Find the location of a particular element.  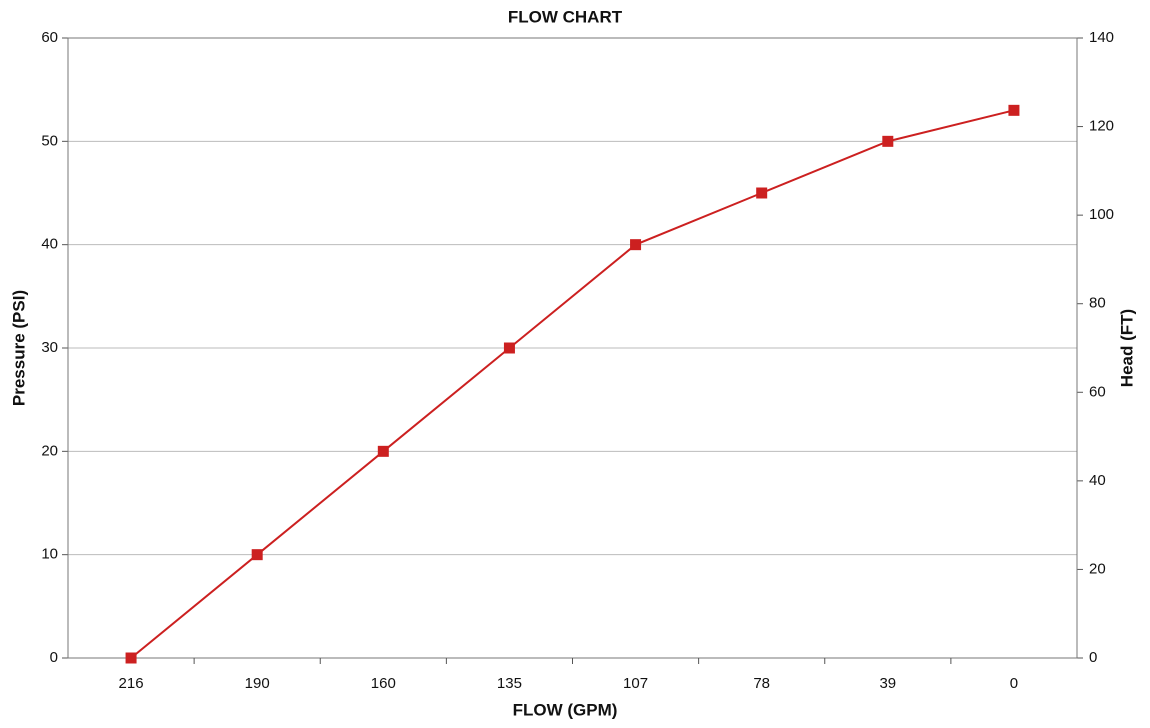

x-tick-label: 0 is located at coordinates (1014, 683).